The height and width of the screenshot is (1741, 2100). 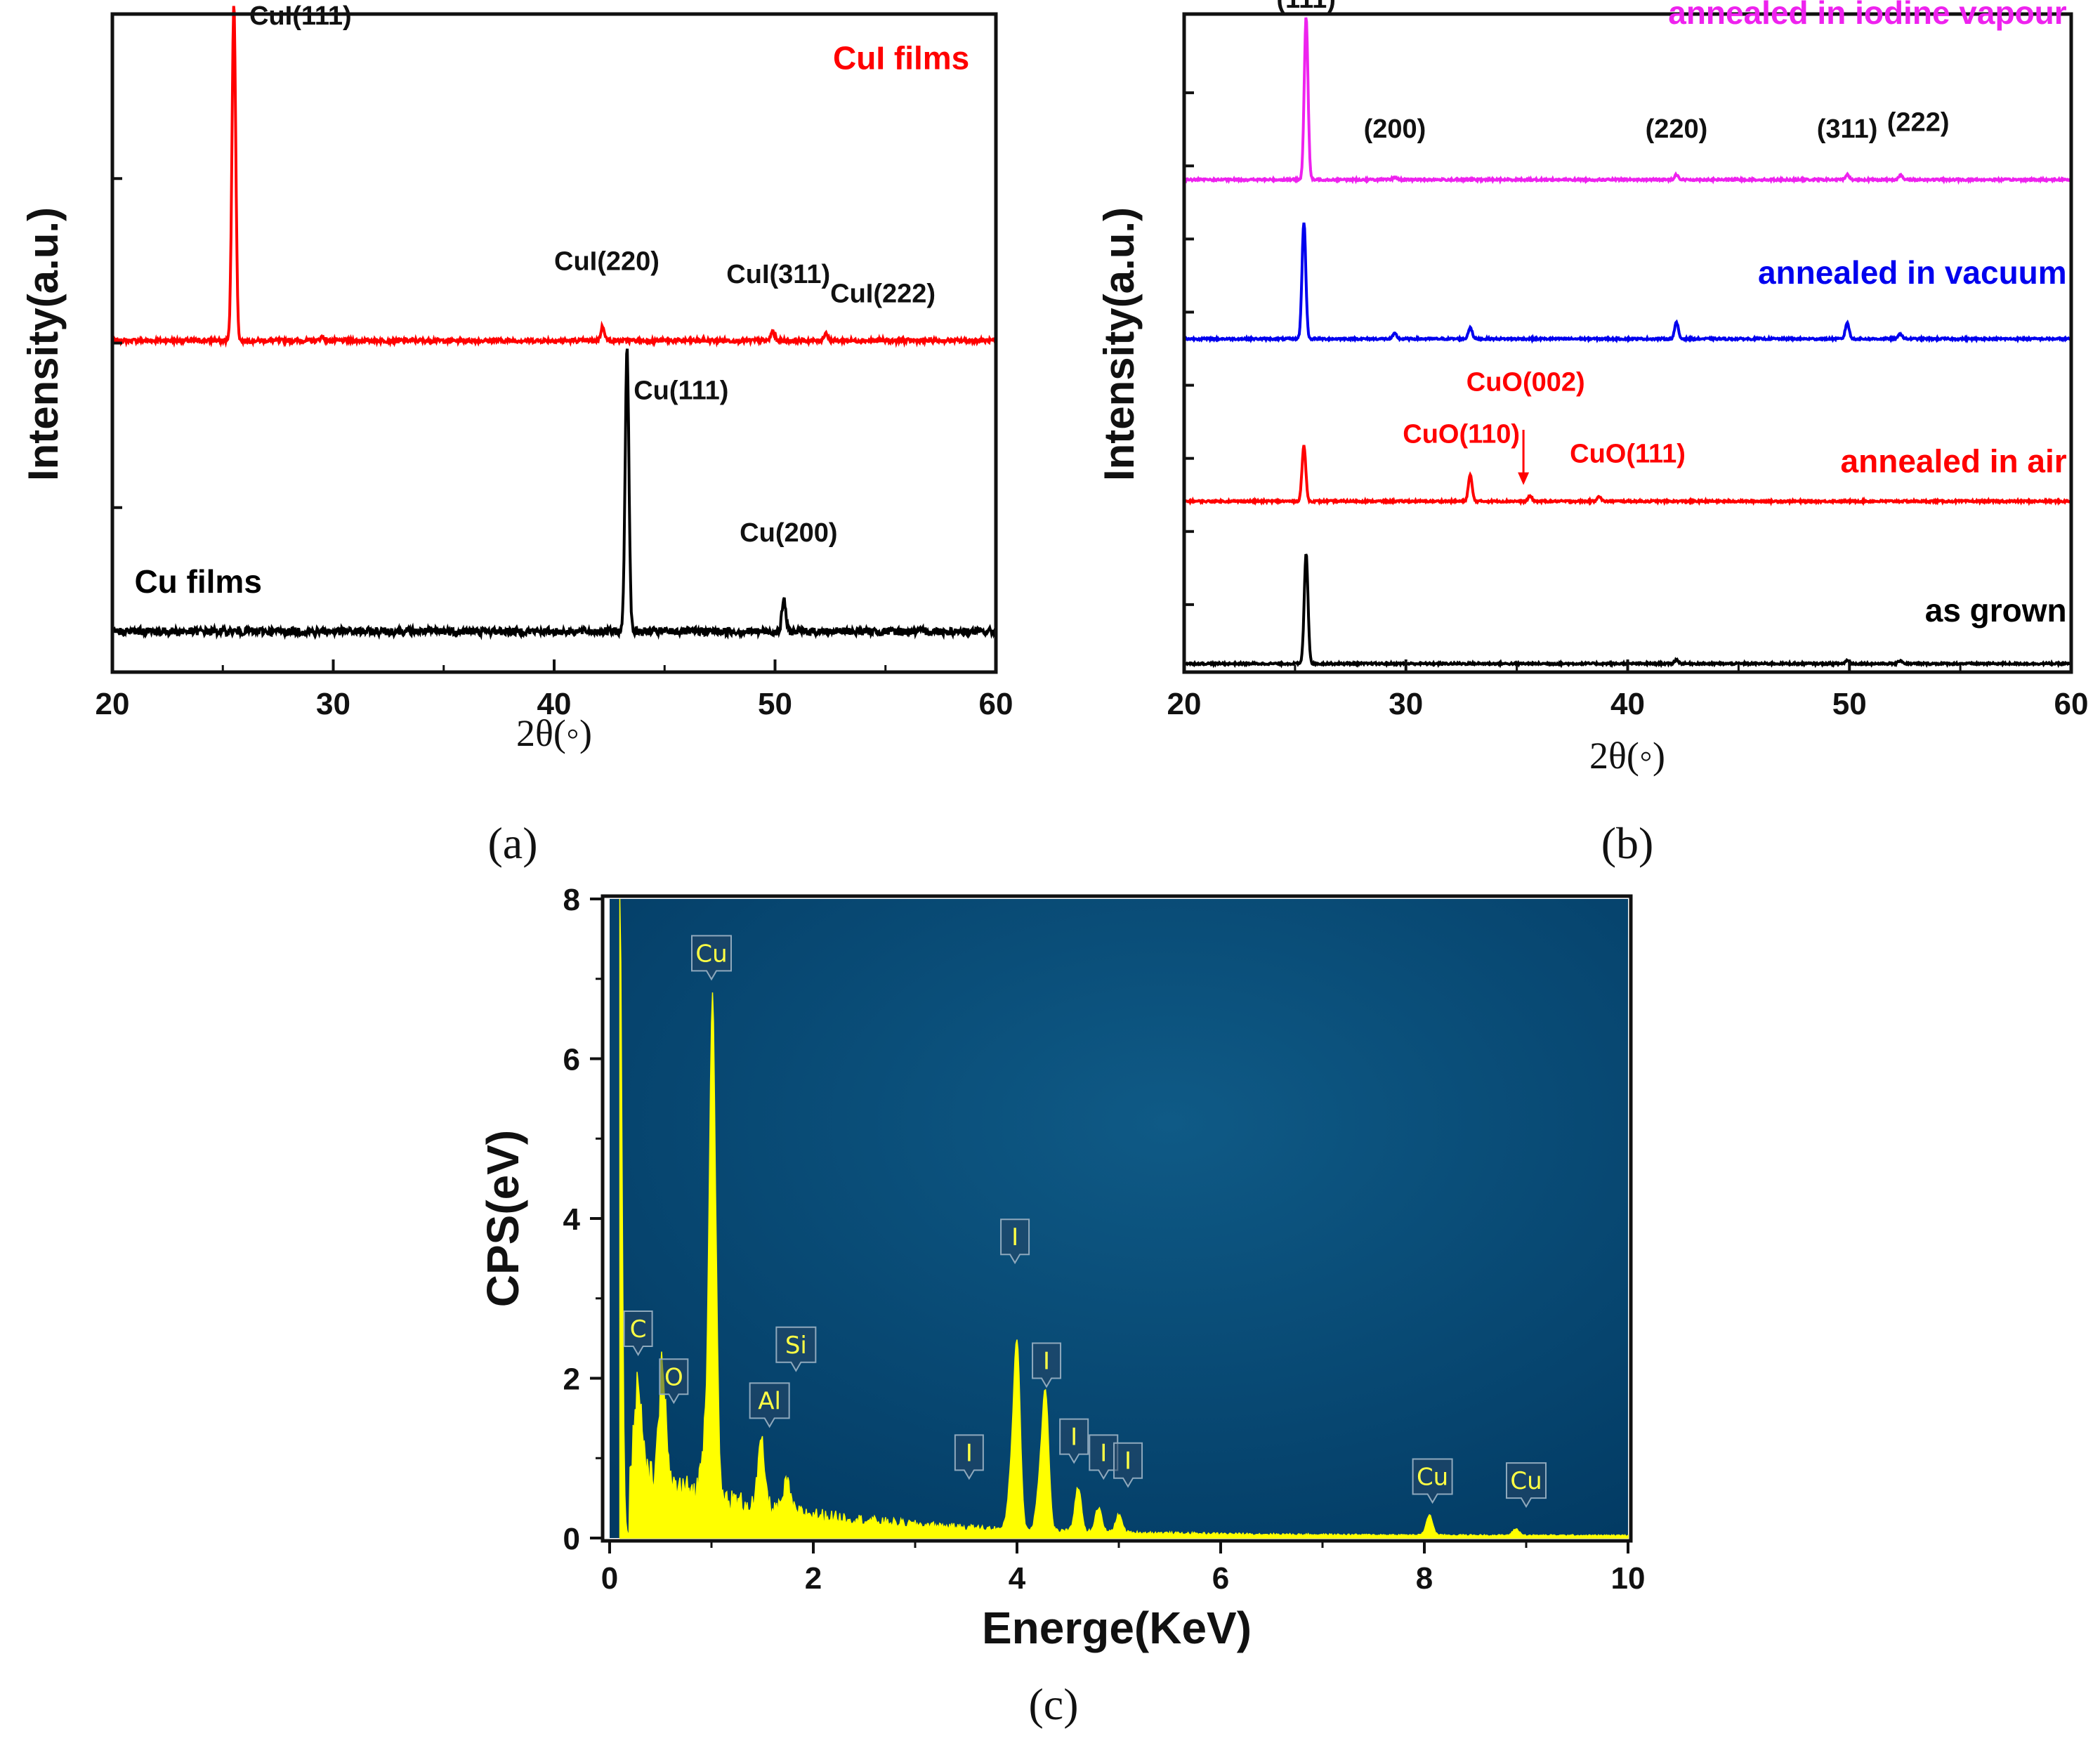 What do you see at coordinates (572, 1219) in the screenshot?
I see `panel-c-ytick-label: 4` at bounding box center [572, 1219].